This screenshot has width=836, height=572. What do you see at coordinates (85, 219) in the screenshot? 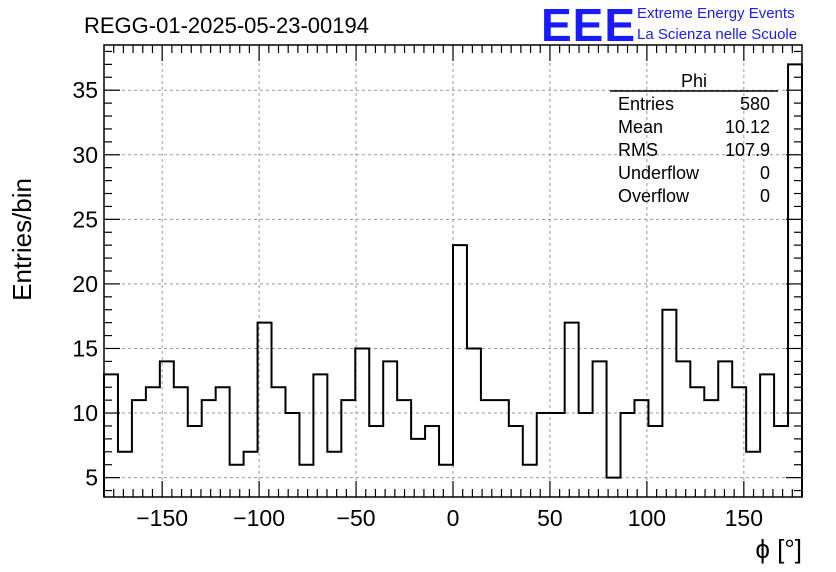
I see `y-tick-label: 25` at bounding box center [85, 219].